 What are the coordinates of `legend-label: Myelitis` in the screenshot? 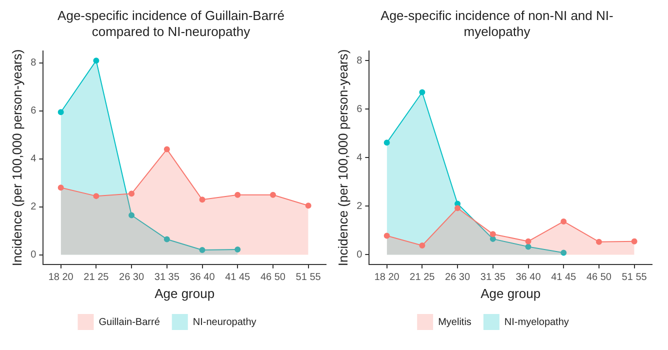 It's located at (455, 322).